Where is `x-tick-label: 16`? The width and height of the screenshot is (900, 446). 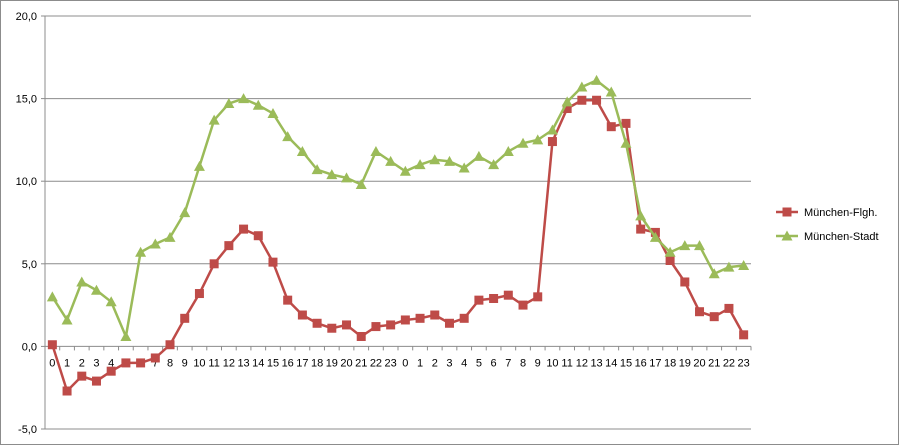 x-tick-label: 16 is located at coordinates (641, 363).